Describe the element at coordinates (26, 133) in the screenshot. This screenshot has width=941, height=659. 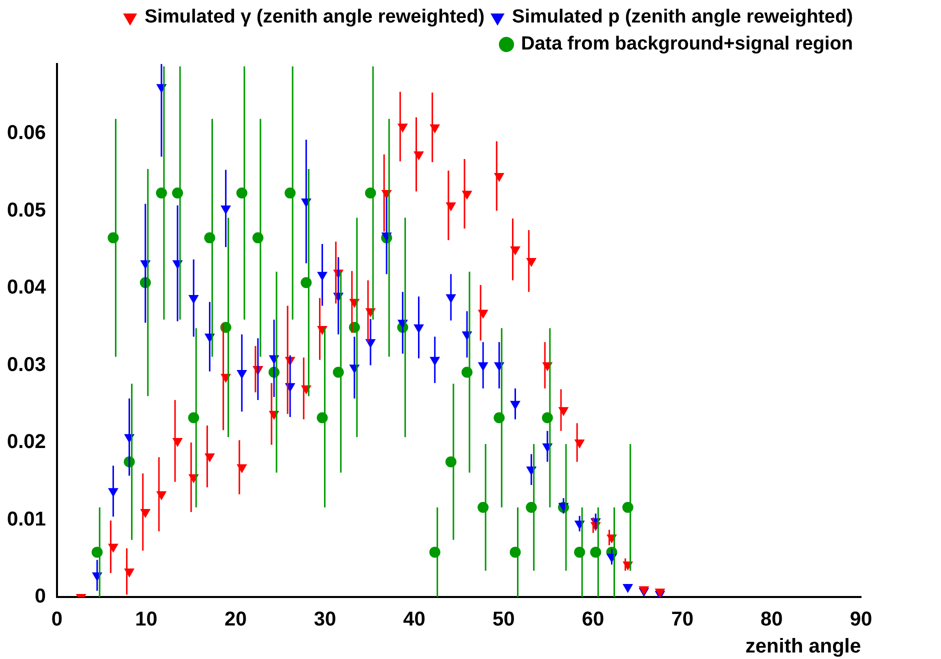
I see `y-tick-label: 0.06` at that location.